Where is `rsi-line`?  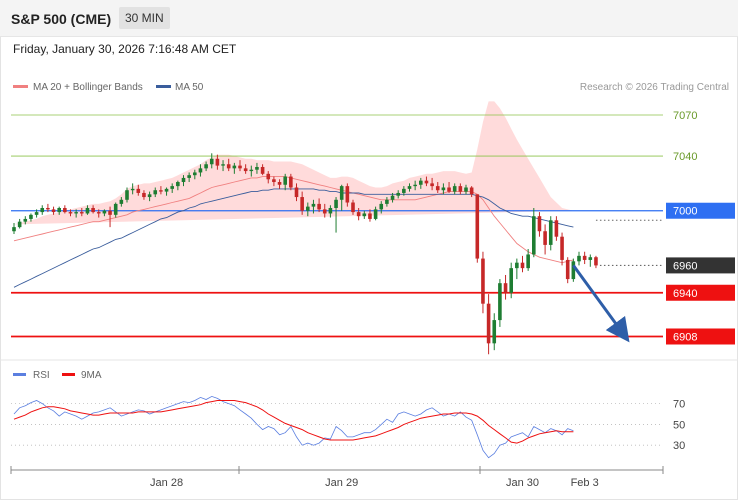 rsi-line is located at coordinates (293, 427).